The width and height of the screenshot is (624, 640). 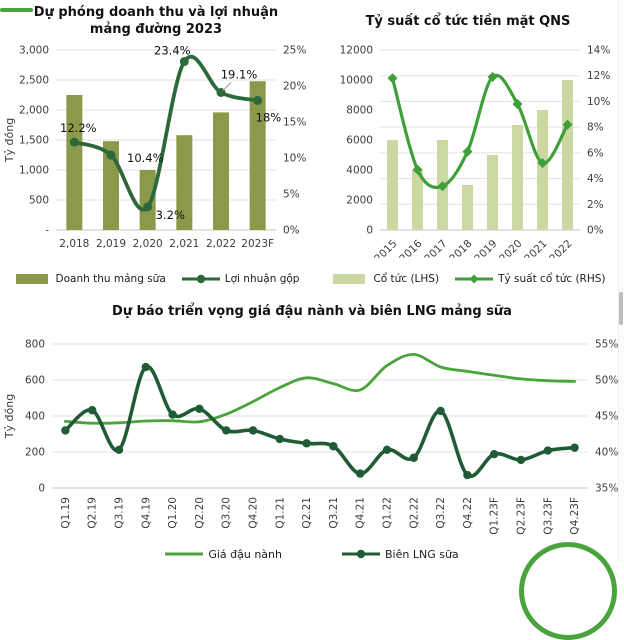 What do you see at coordinates (254, 513) in the screenshot?
I see `svg-text: Q4.20` at bounding box center [254, 513].